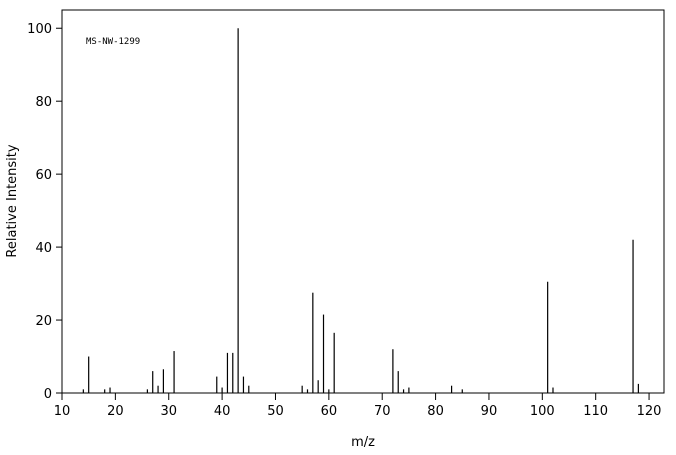  What do you see at coordinates (489, 411) in the screenshot?
I see `x-tick-label: 90` at bounding box center [489, 411].